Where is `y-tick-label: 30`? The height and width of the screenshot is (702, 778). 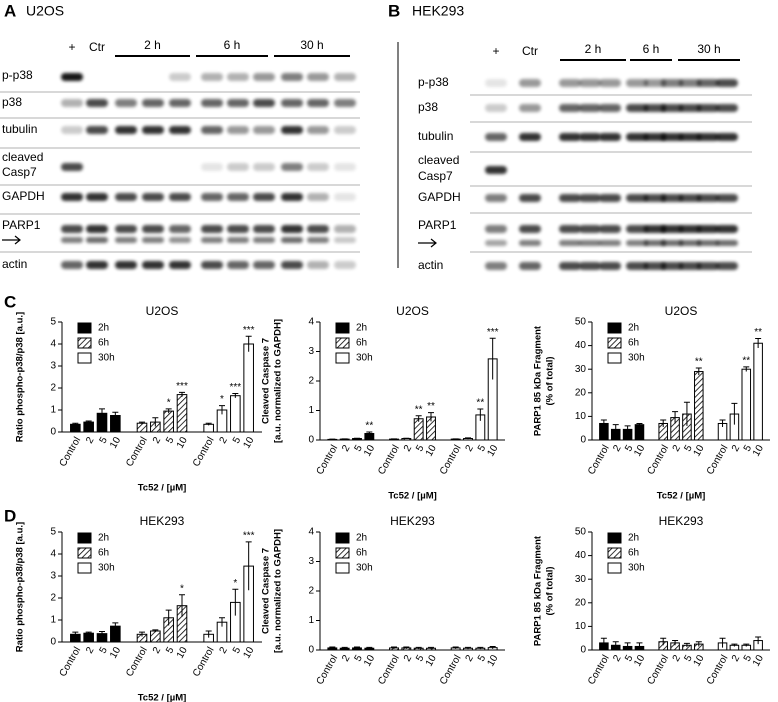 y-tick-label: 30 is located at coordinates (581, 579).